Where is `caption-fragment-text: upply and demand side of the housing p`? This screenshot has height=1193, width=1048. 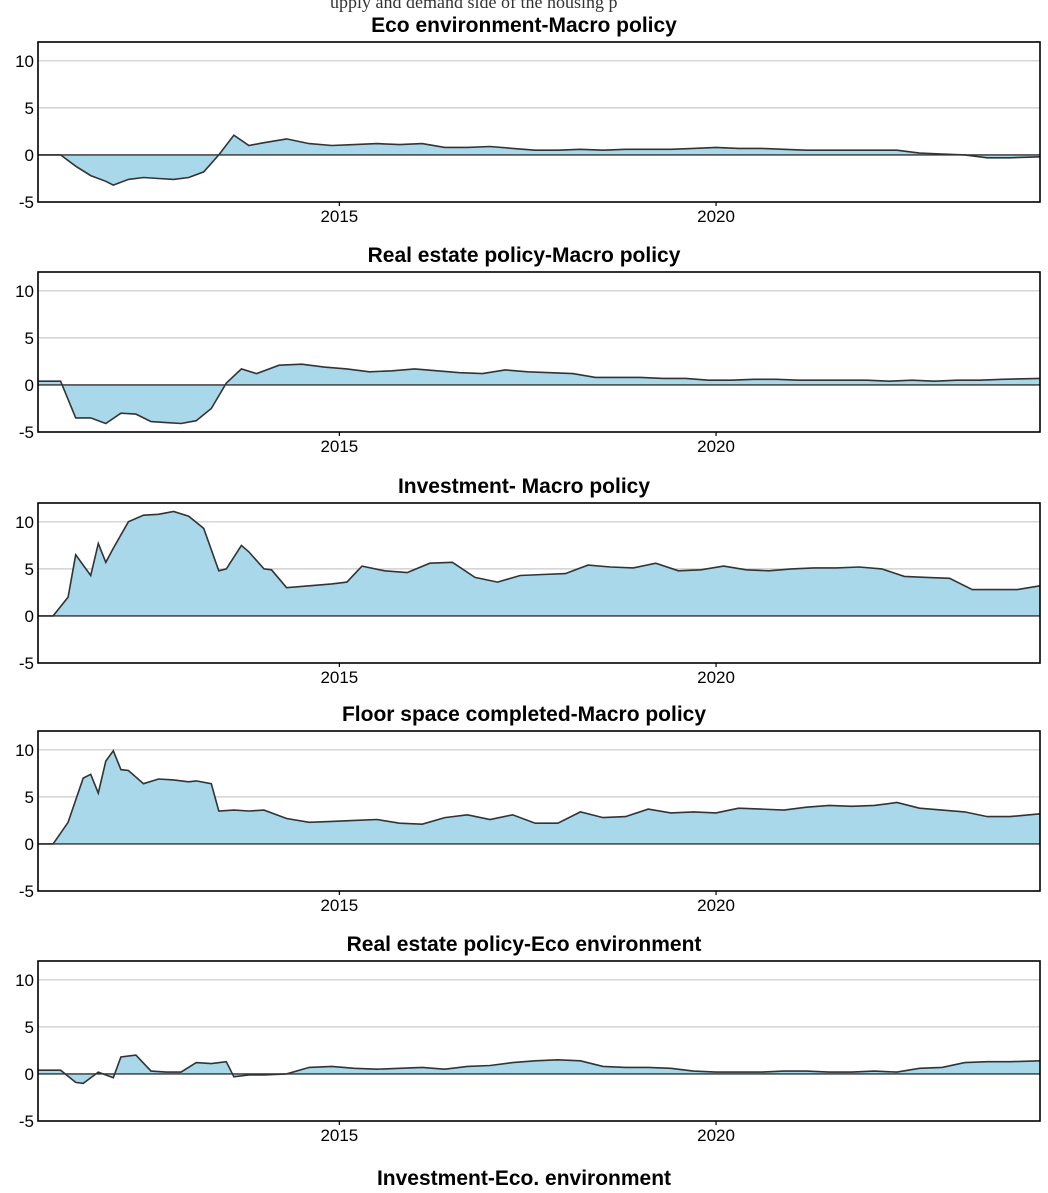
caption-fragment-text: upply and demand side of the housing p is located at coordinates (473, 6).